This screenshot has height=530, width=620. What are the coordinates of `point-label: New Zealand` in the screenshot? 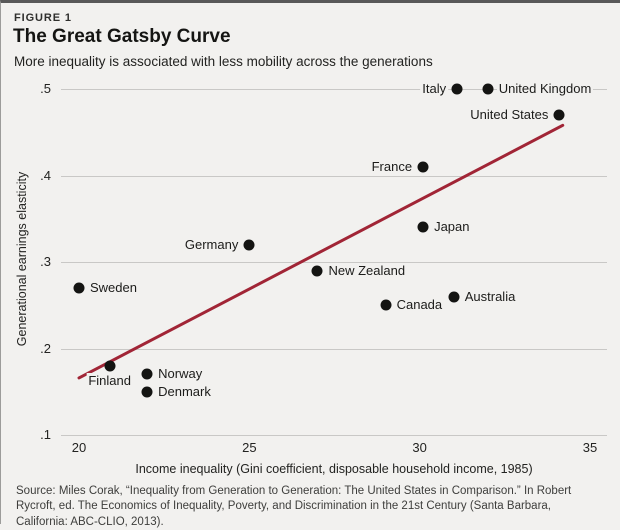 It's located at (367, 270).